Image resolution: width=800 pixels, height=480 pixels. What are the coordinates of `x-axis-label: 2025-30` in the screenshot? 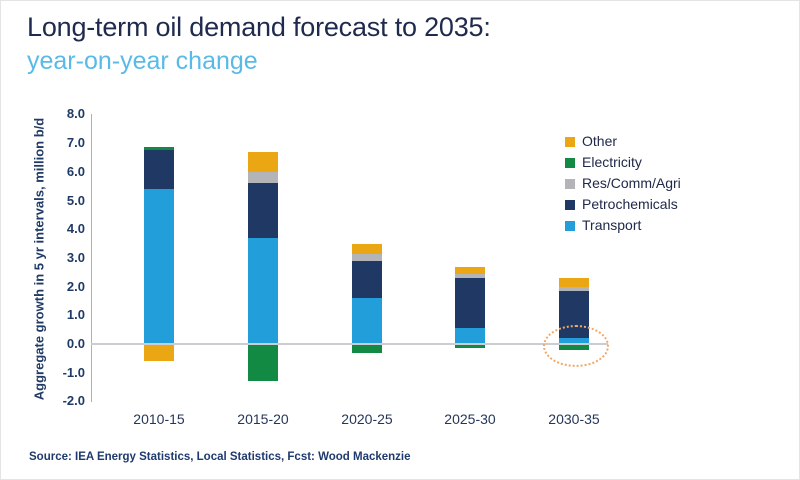 It's located at (470, 419).